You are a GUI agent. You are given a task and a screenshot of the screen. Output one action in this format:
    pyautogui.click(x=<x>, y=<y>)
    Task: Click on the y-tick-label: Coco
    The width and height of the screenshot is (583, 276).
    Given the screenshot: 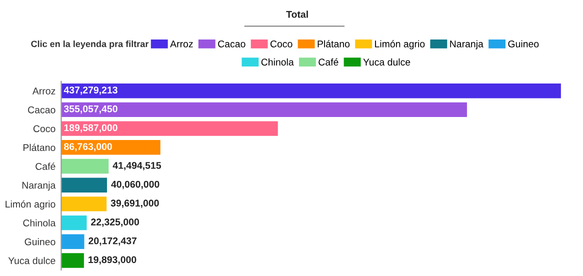 What is the action you would take?
    pyautogui.click(x=44, y=128)
    